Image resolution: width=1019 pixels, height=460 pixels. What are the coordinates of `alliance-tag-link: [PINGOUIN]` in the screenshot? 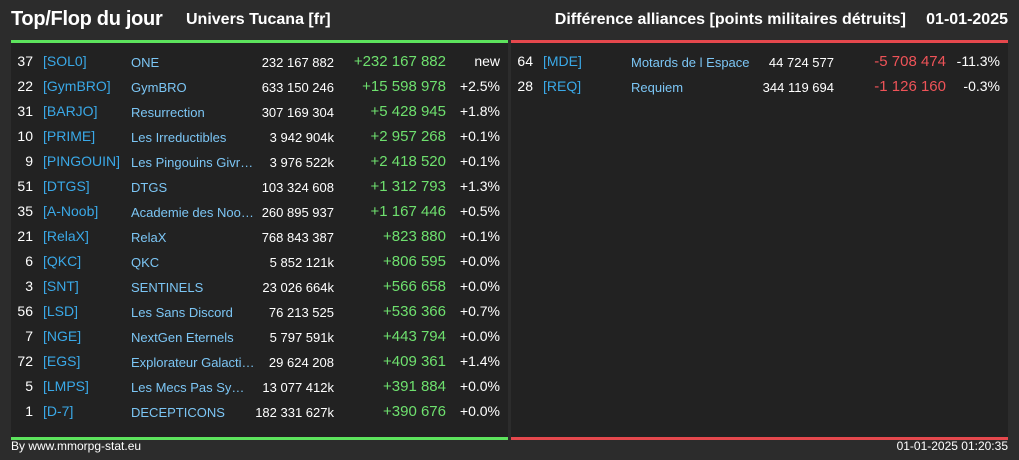 It's located at (82, 161).